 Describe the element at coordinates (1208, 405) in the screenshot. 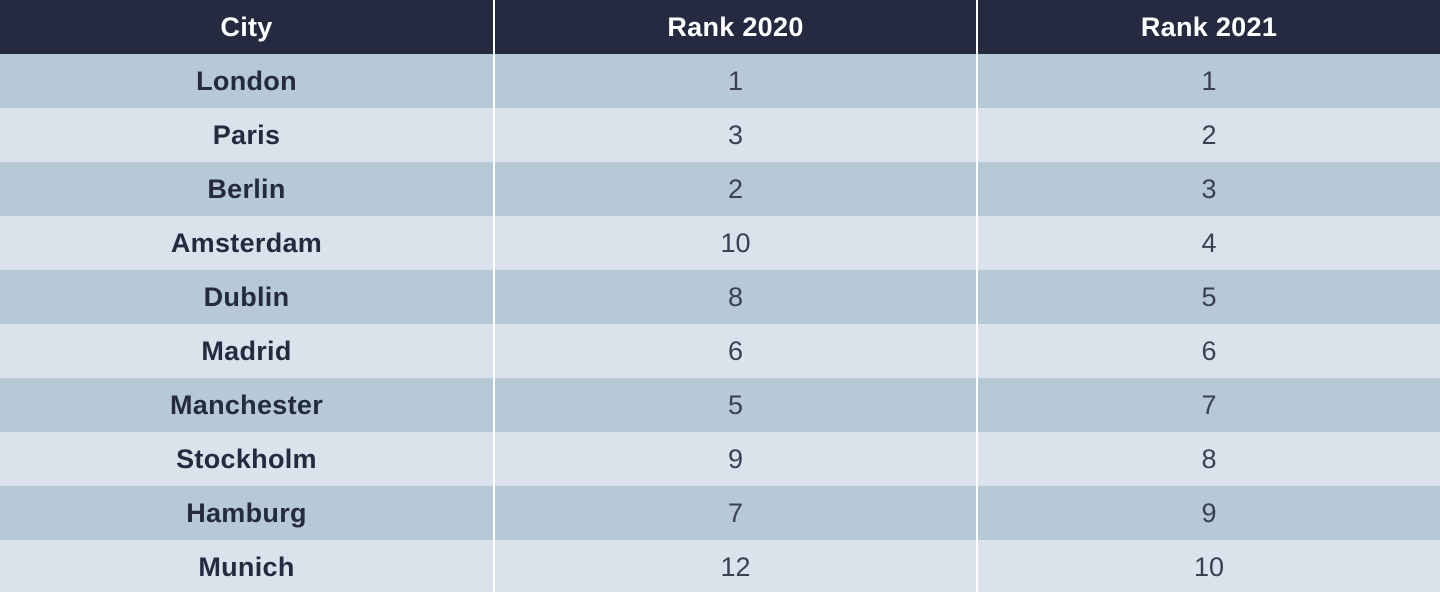

I see `rank-2021-cell: 7` at that location.